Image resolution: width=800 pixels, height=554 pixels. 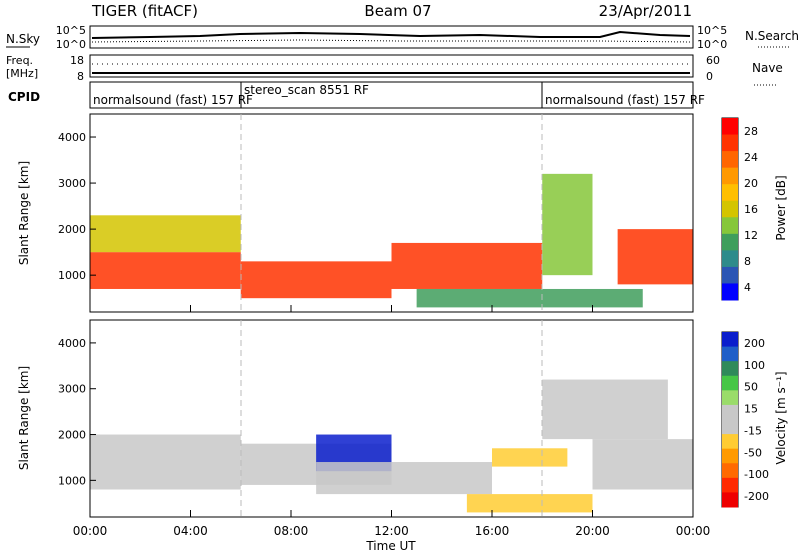 What do you see at coordinates (645, 11) in the screenshot?
I see `date-label: 23/Apr/2011` at bounding box center [645, 11].